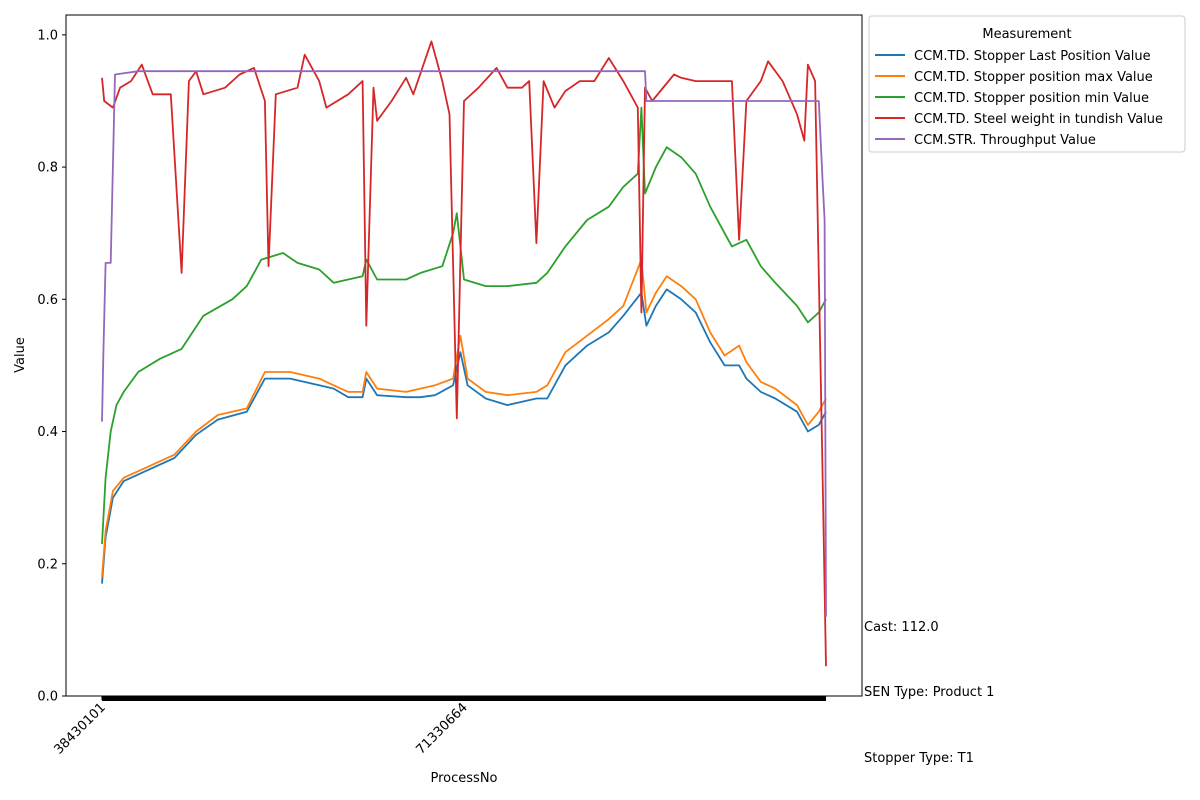 The image size is (1200, 800). I want to click on legend-entry: CCM.TD. Steel weight in tundish Value, so click(1038, 119).